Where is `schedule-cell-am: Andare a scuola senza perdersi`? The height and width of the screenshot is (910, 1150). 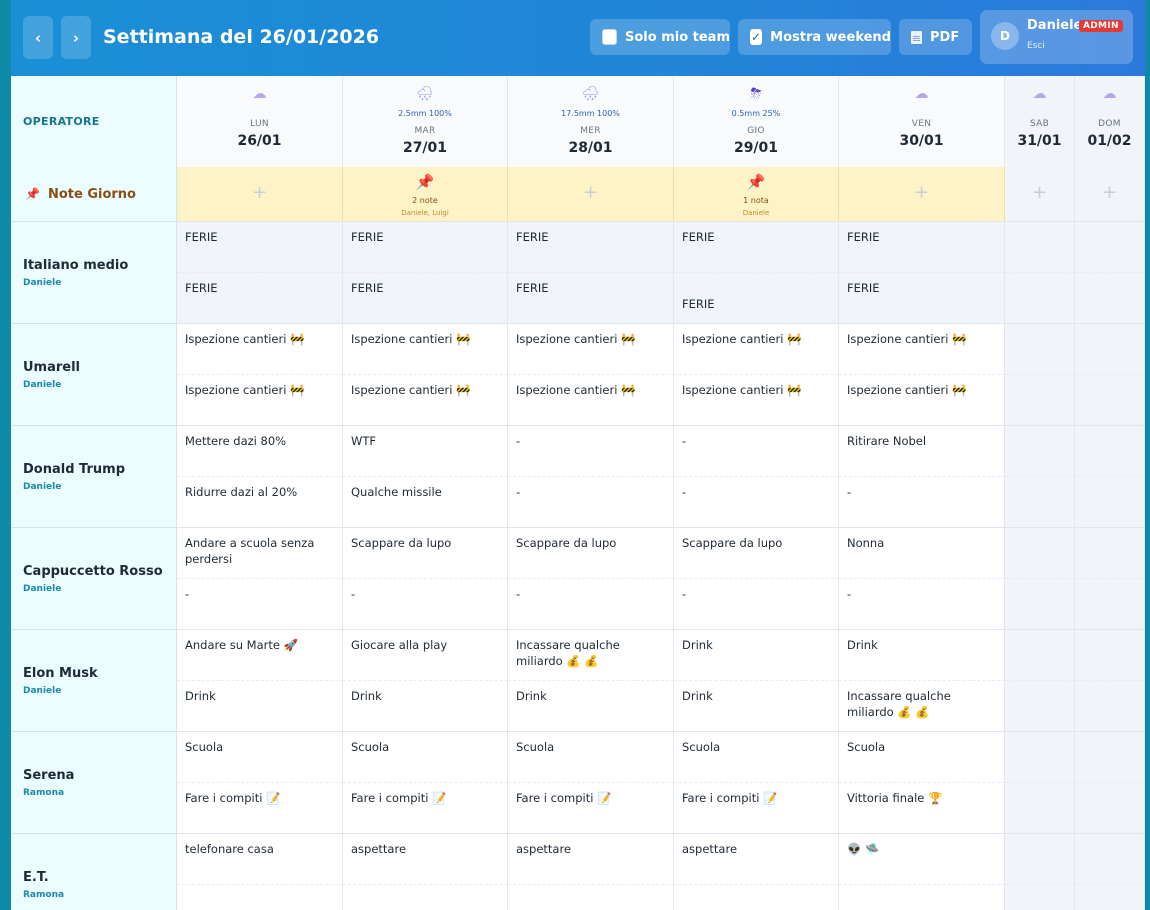
schedule-cell-am: Andare a scuola senza perdersi is located at coordinates (260, 552).